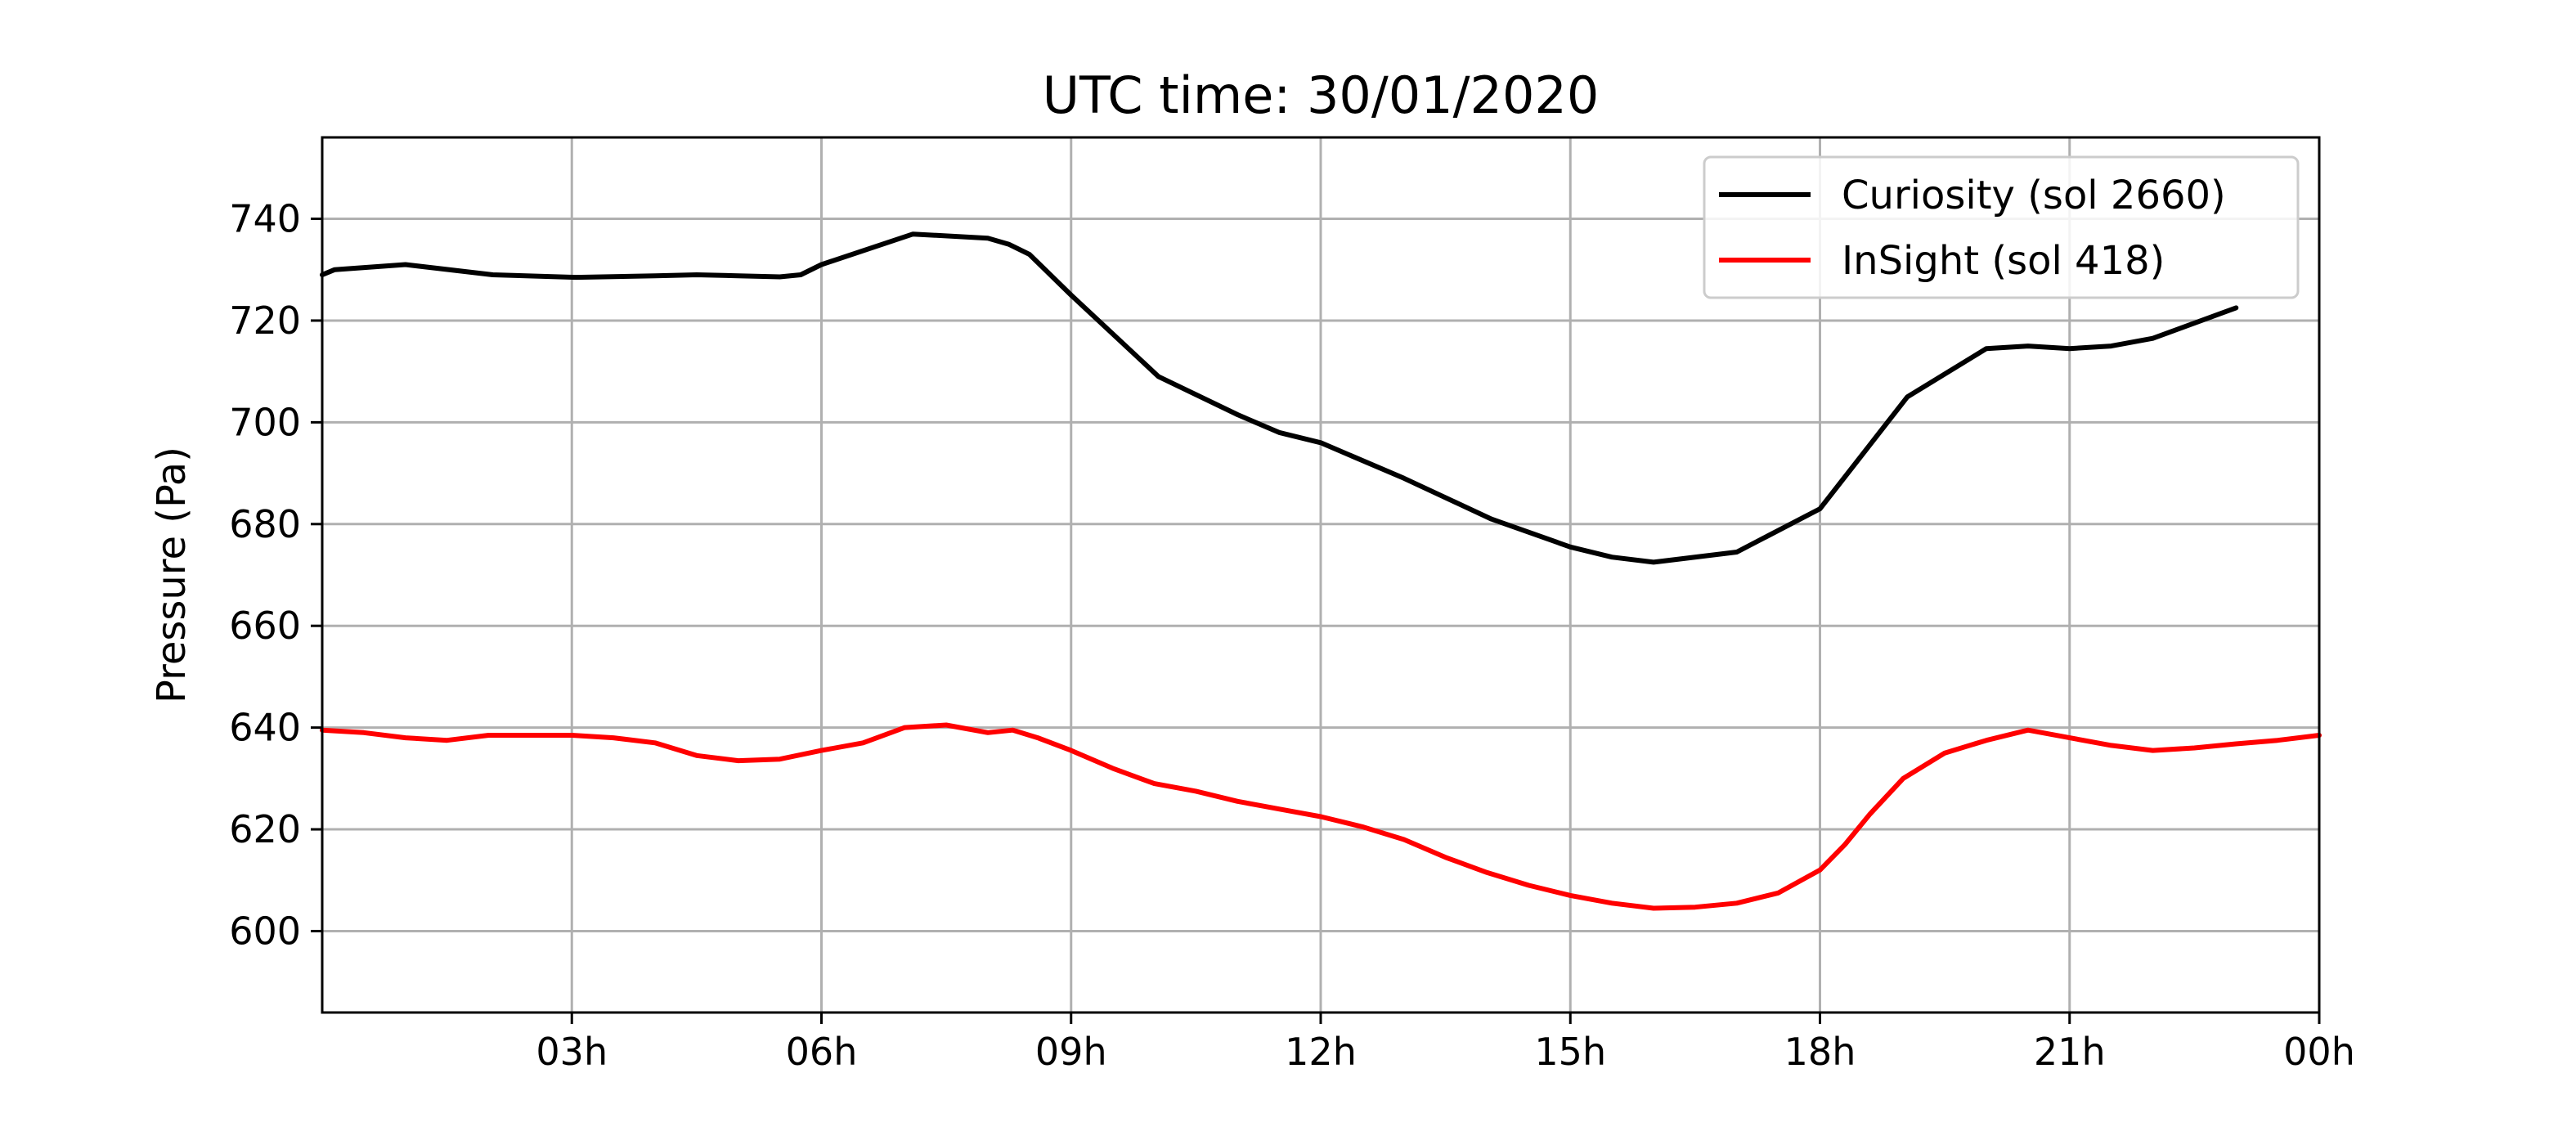 This screenshot has width=2576, height=1145. Describe the element at coordinates (2319, 1052) in the screenshot. I see `x-tick-label: 00h` at that location.